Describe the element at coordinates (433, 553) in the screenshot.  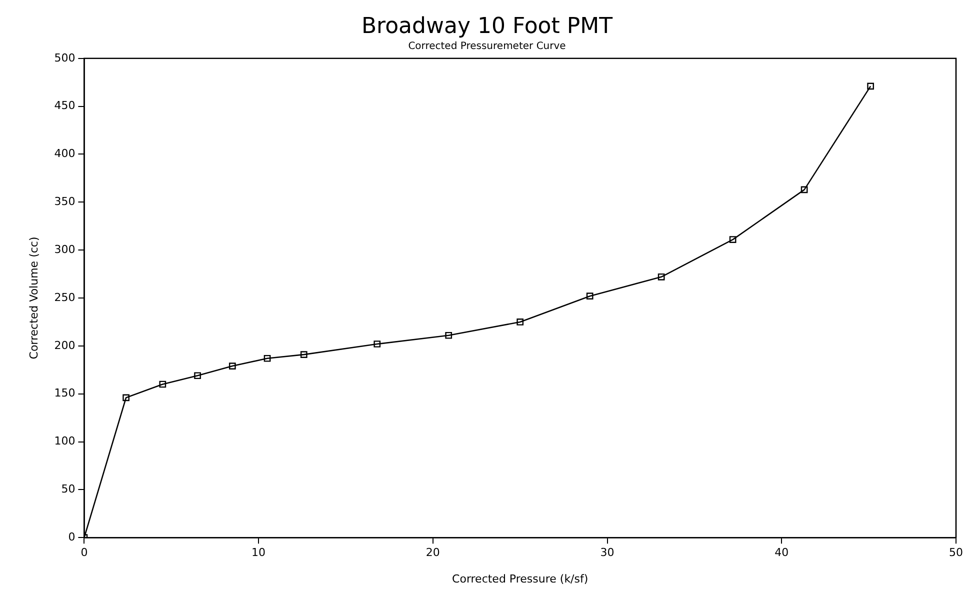
I see `x-tick-label: 20` at that location.